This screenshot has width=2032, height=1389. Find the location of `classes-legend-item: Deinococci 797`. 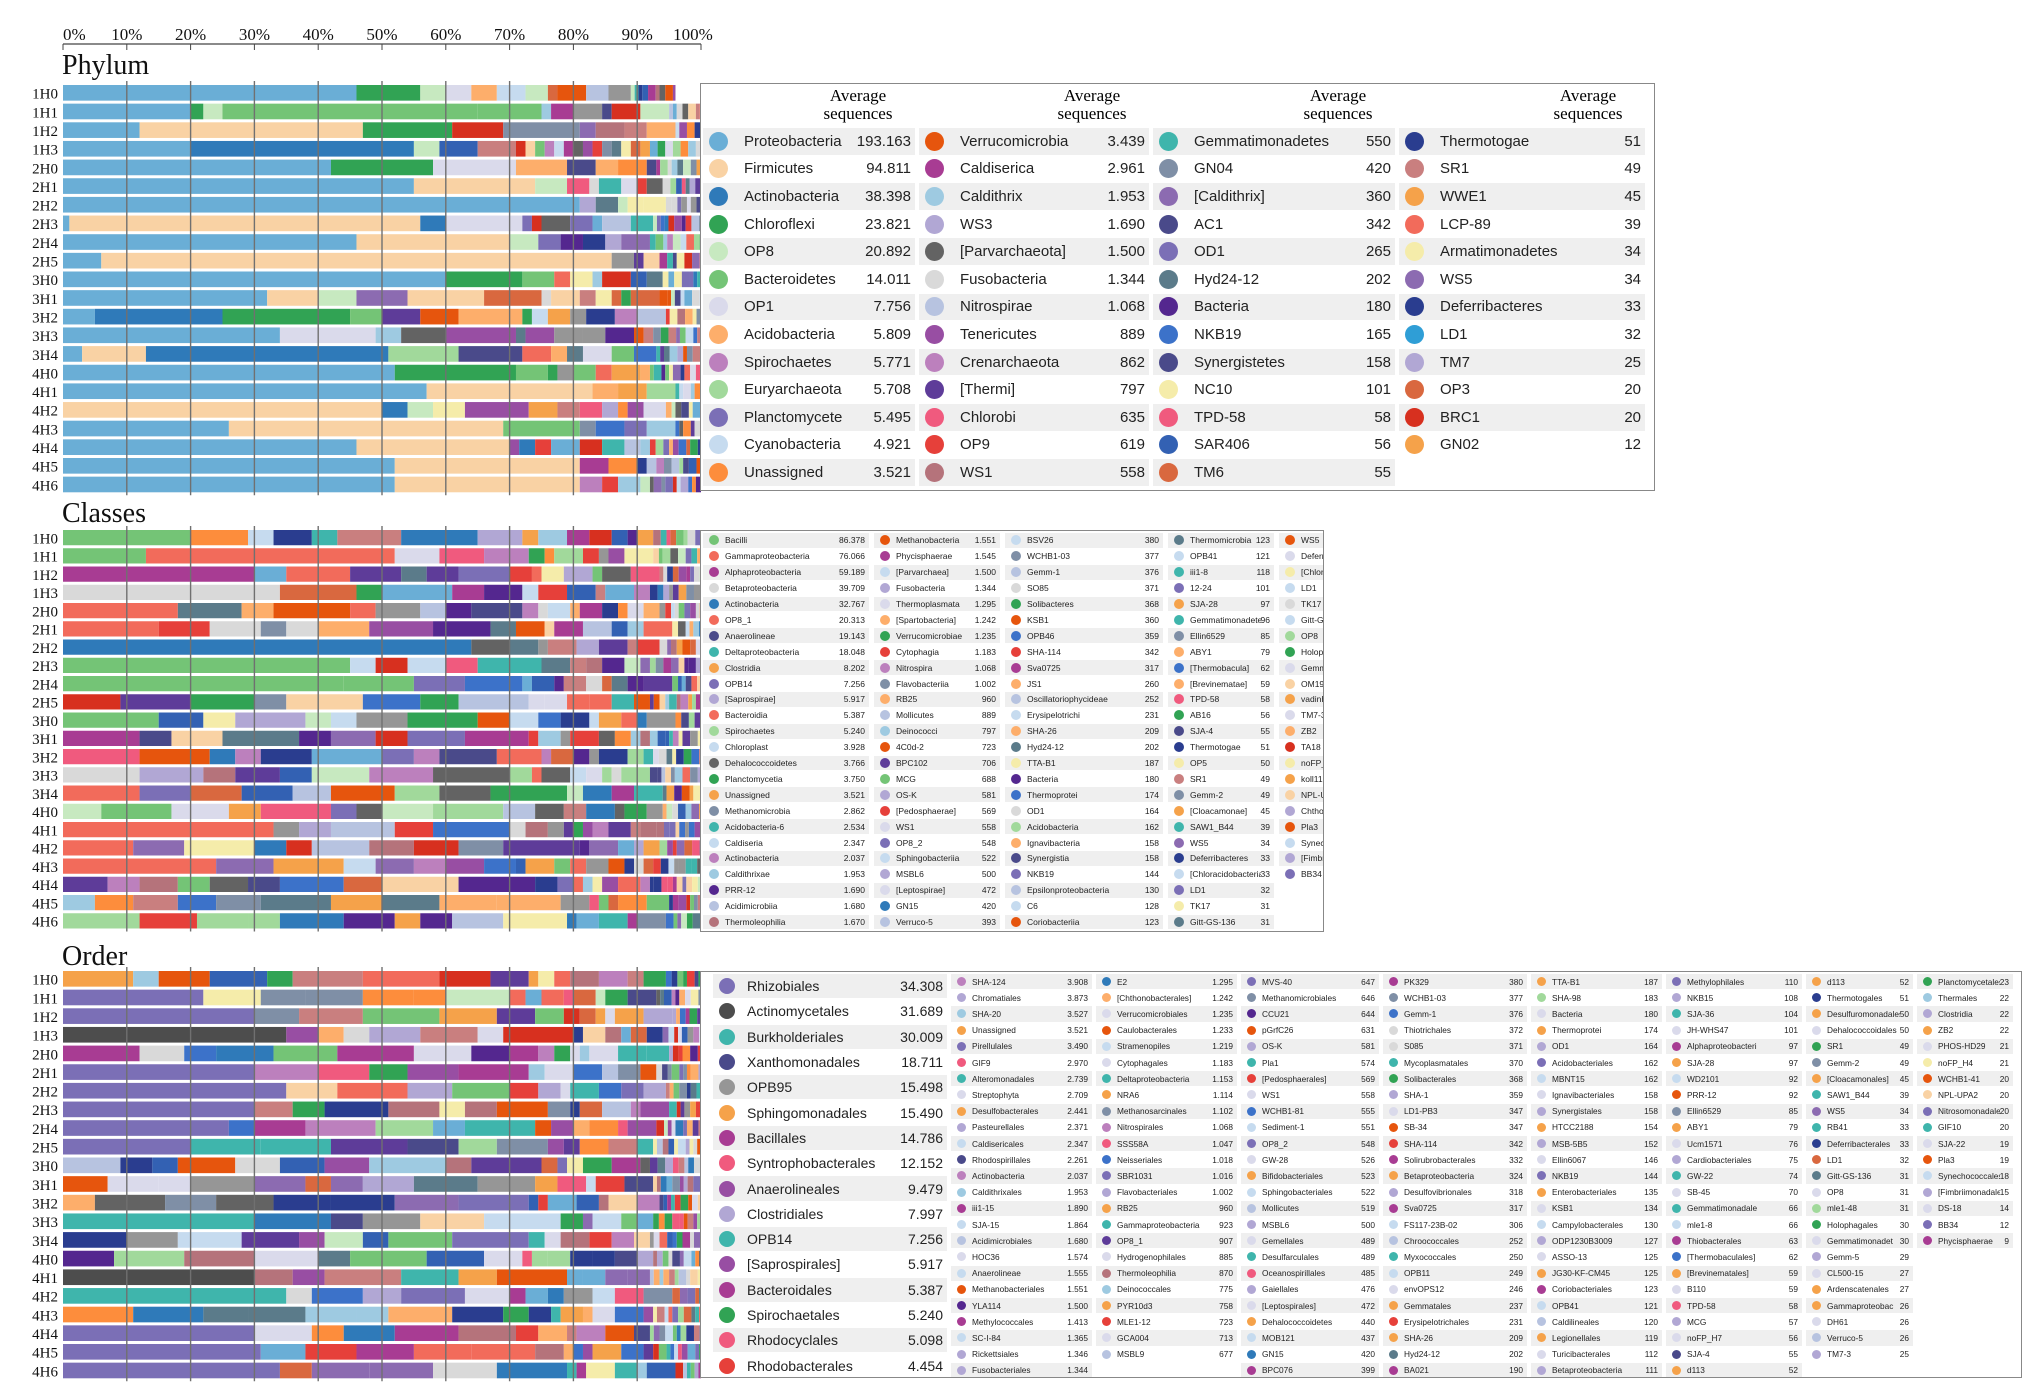

classes-legend-item: Deinococci 797 is located at coordinates (937, 731).